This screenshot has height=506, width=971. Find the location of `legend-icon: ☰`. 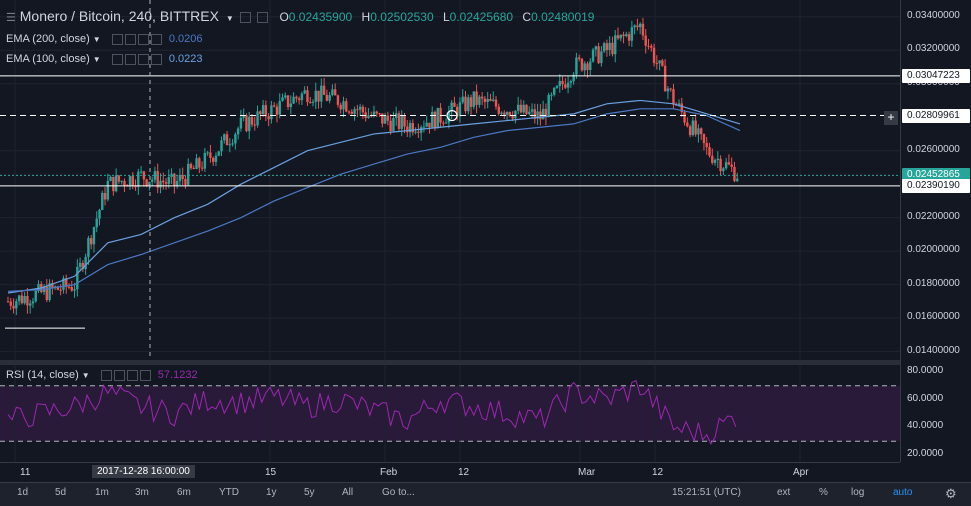

legend-icon: ☰ is located at coordinates (11, 18).